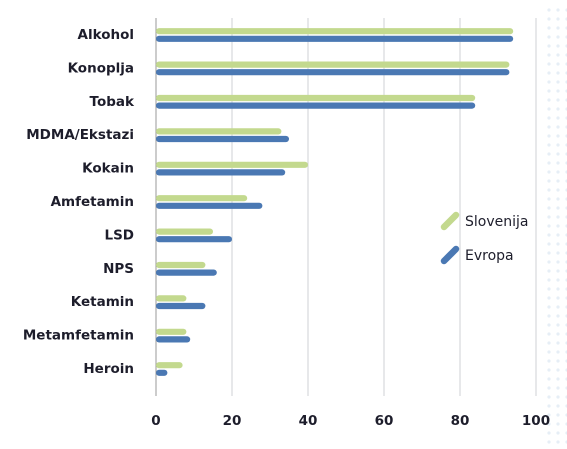 The image size is (567, 449). I want to click on x-tick-label: 80, so click(460, 421).